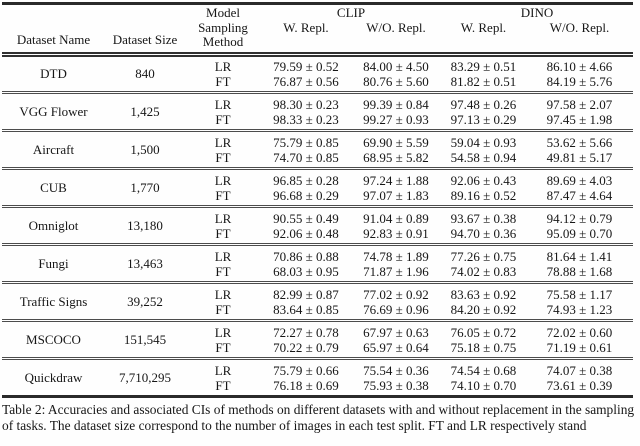 The height and width of the screenshot is (446, 640). Describe the element at coordinates (579, 370) in the screenshot. I see `value-lr: 74.07 ± 0.38` at that location.